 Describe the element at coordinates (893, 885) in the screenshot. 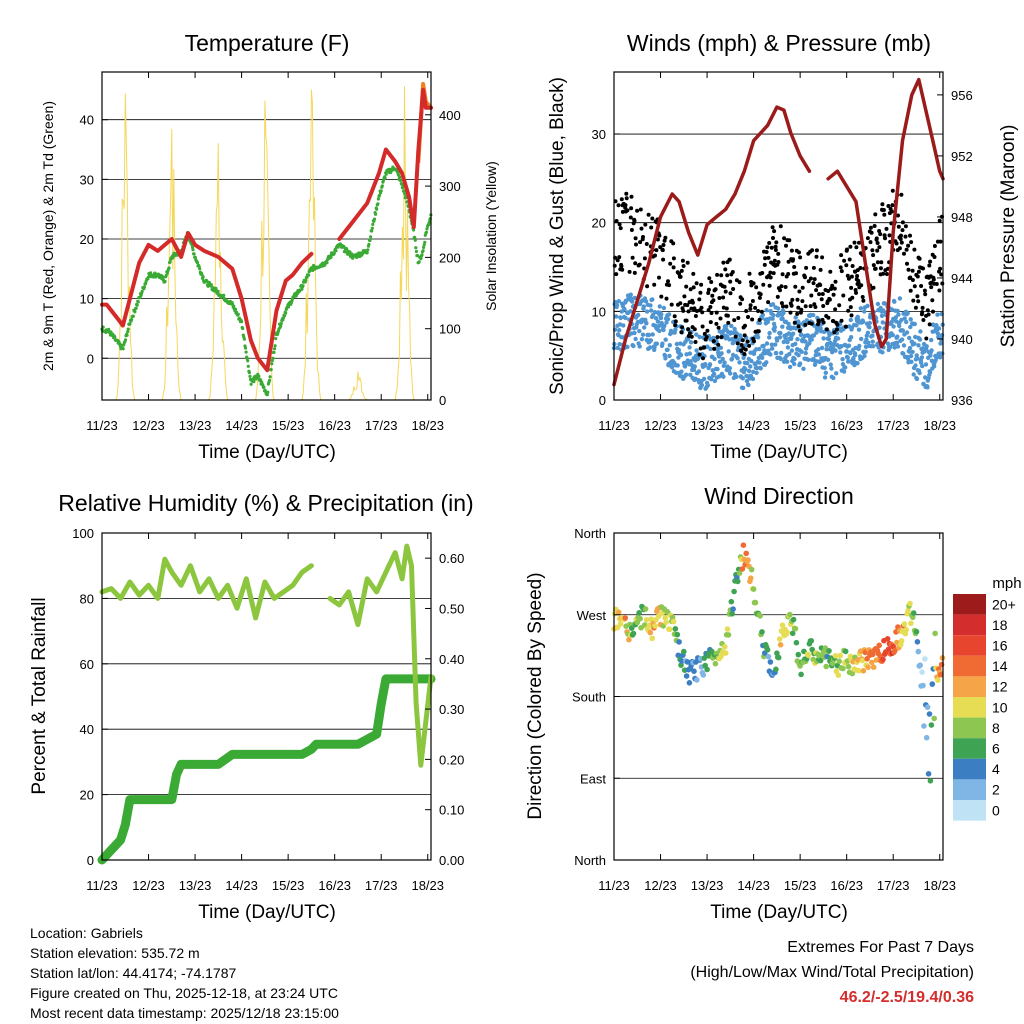

I see `x-tick-label: 17/23` at that location.